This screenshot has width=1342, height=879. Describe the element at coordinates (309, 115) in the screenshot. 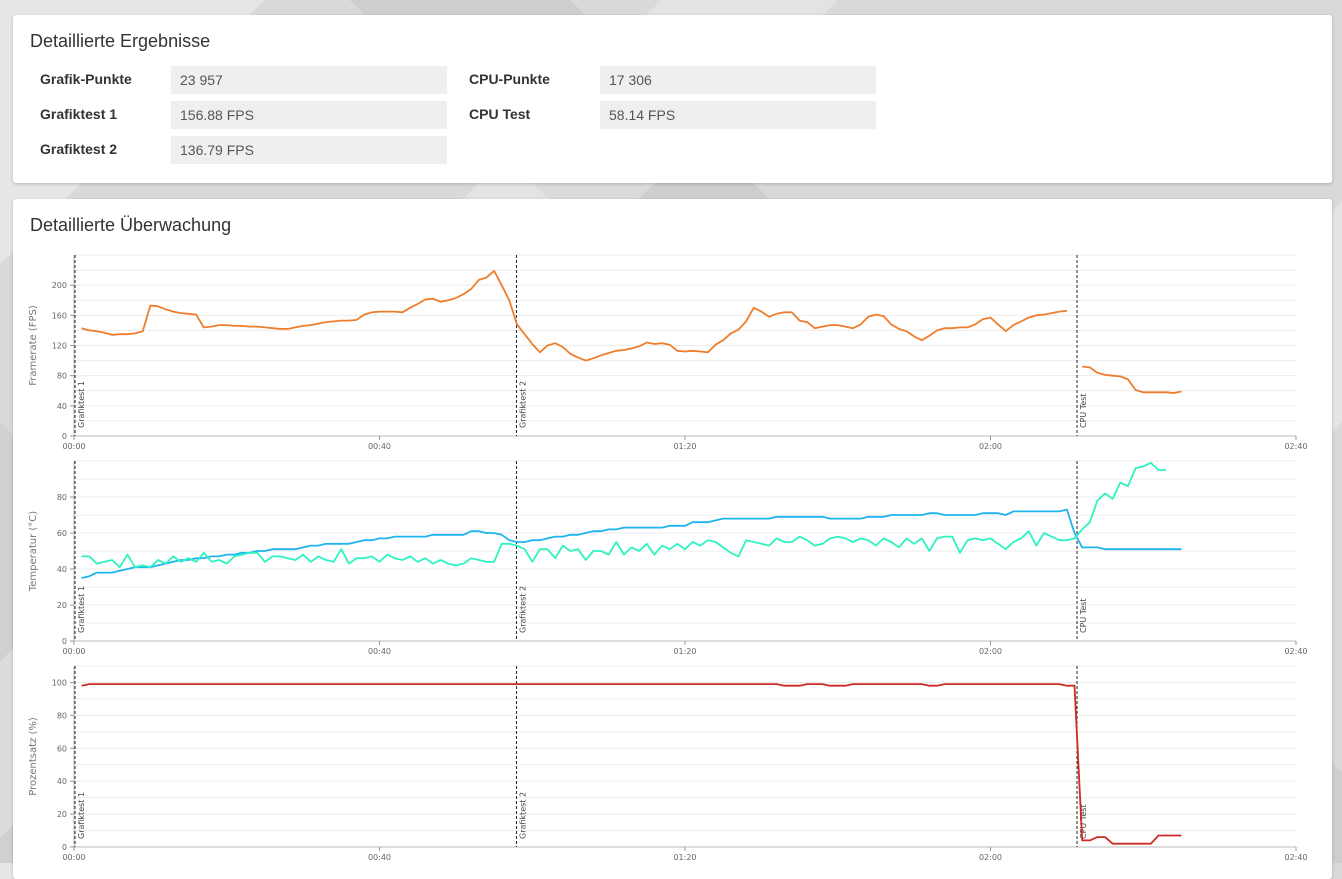

I see `graphics-test-1-value: 156.88 FPS` at that location.